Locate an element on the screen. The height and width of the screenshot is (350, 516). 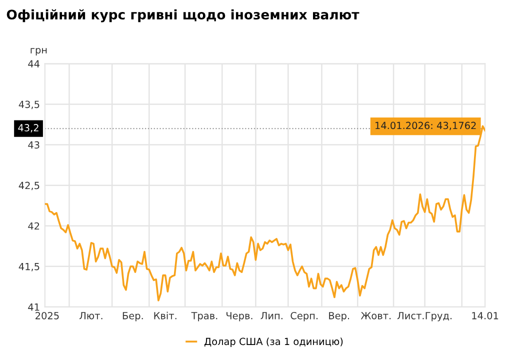
x-tick-label: Серп. is located at coordinates (304, 317).